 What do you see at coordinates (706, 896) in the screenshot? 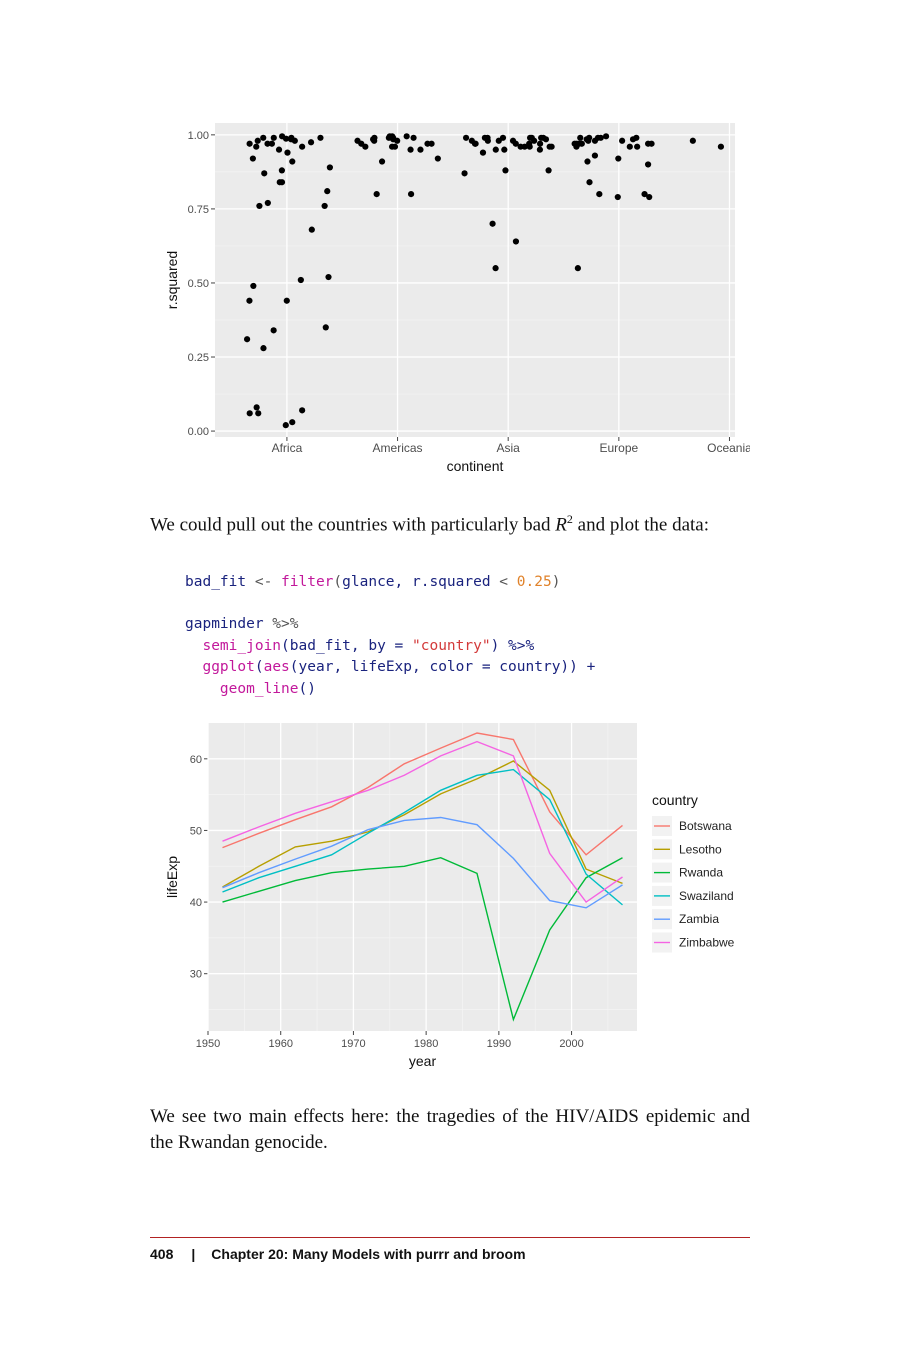
I see `legend-label: Swaziland` at bounding box center [706, 896].